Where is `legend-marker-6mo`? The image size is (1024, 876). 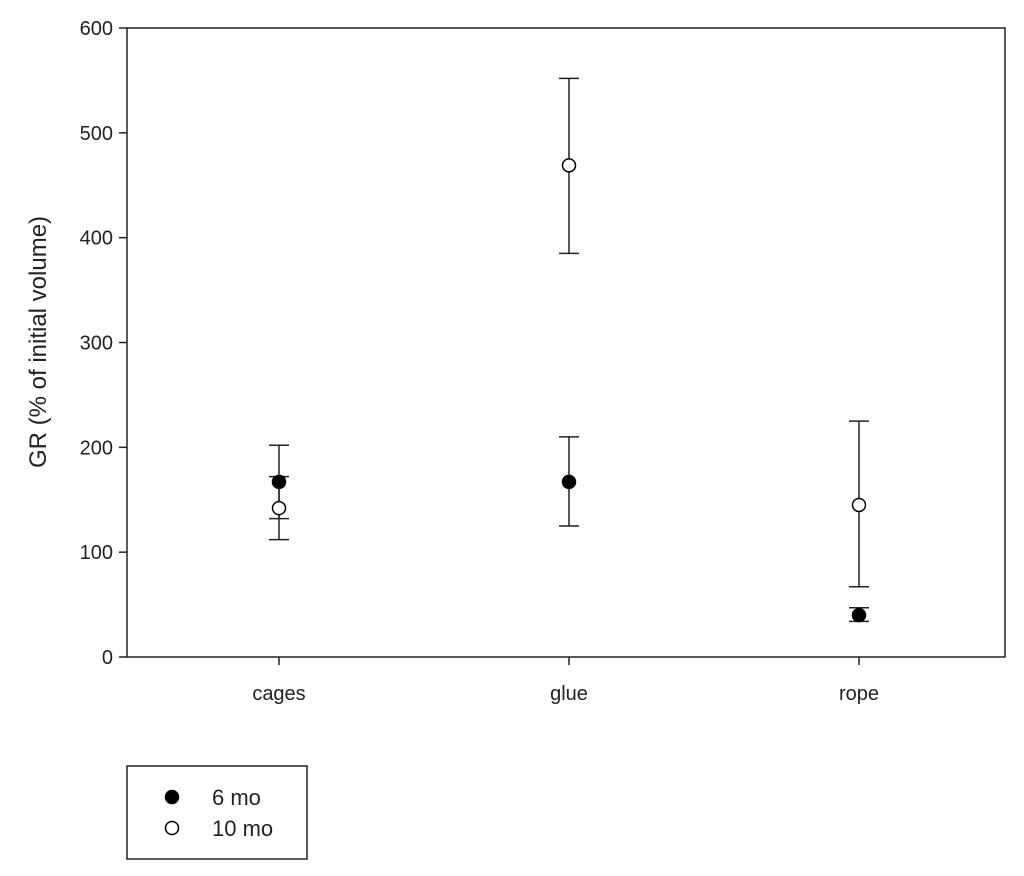 legend-marker-6mo is located at coordinates (172, 797).